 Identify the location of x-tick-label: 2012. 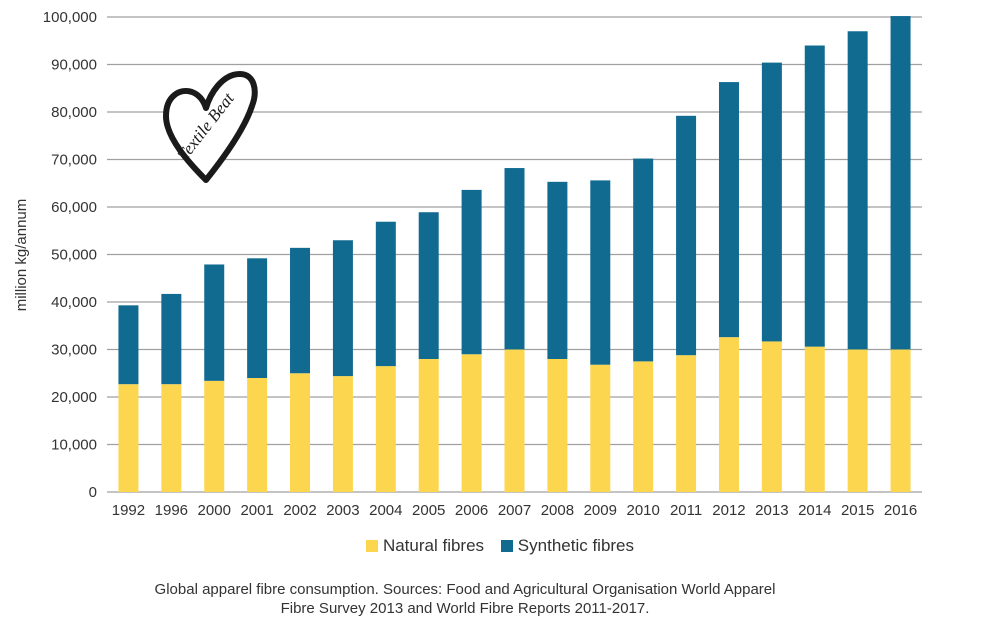
(728, 510).